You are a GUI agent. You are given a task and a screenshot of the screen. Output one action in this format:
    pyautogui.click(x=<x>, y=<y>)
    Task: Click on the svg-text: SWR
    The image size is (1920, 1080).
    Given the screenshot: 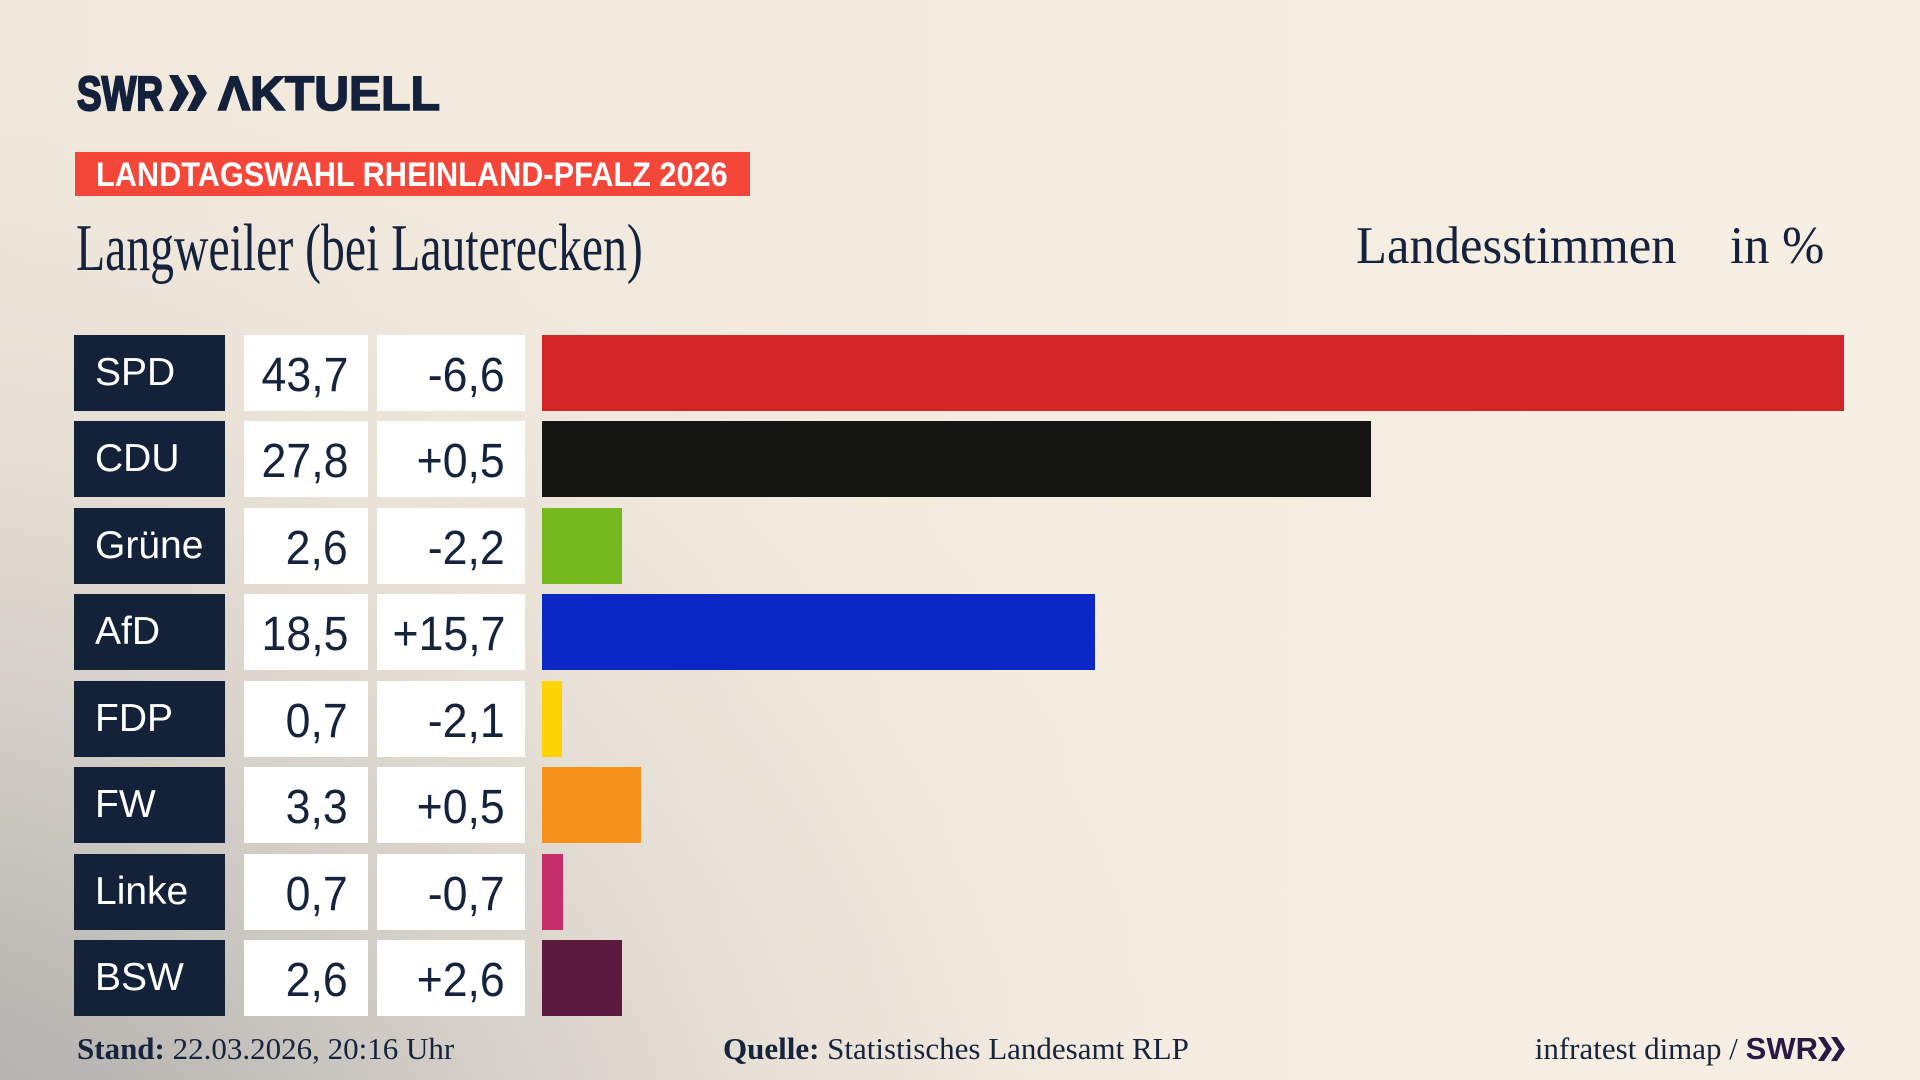 What is the action you would take?
    pyautogui.click(x=120, y=90)
    